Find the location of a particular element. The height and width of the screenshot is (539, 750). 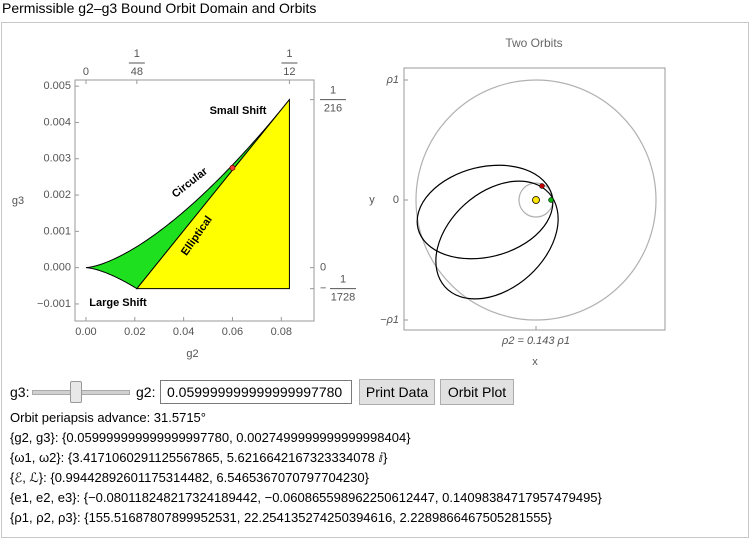

y-tick-label: 0.004 is located at coordinates (57, 122).